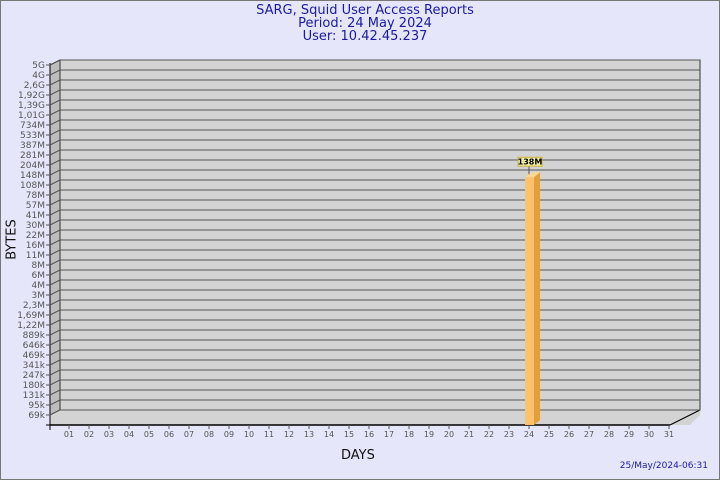 The image size is (720, 480). I want to click on y-tick-label: 3M, so click(39, 296).